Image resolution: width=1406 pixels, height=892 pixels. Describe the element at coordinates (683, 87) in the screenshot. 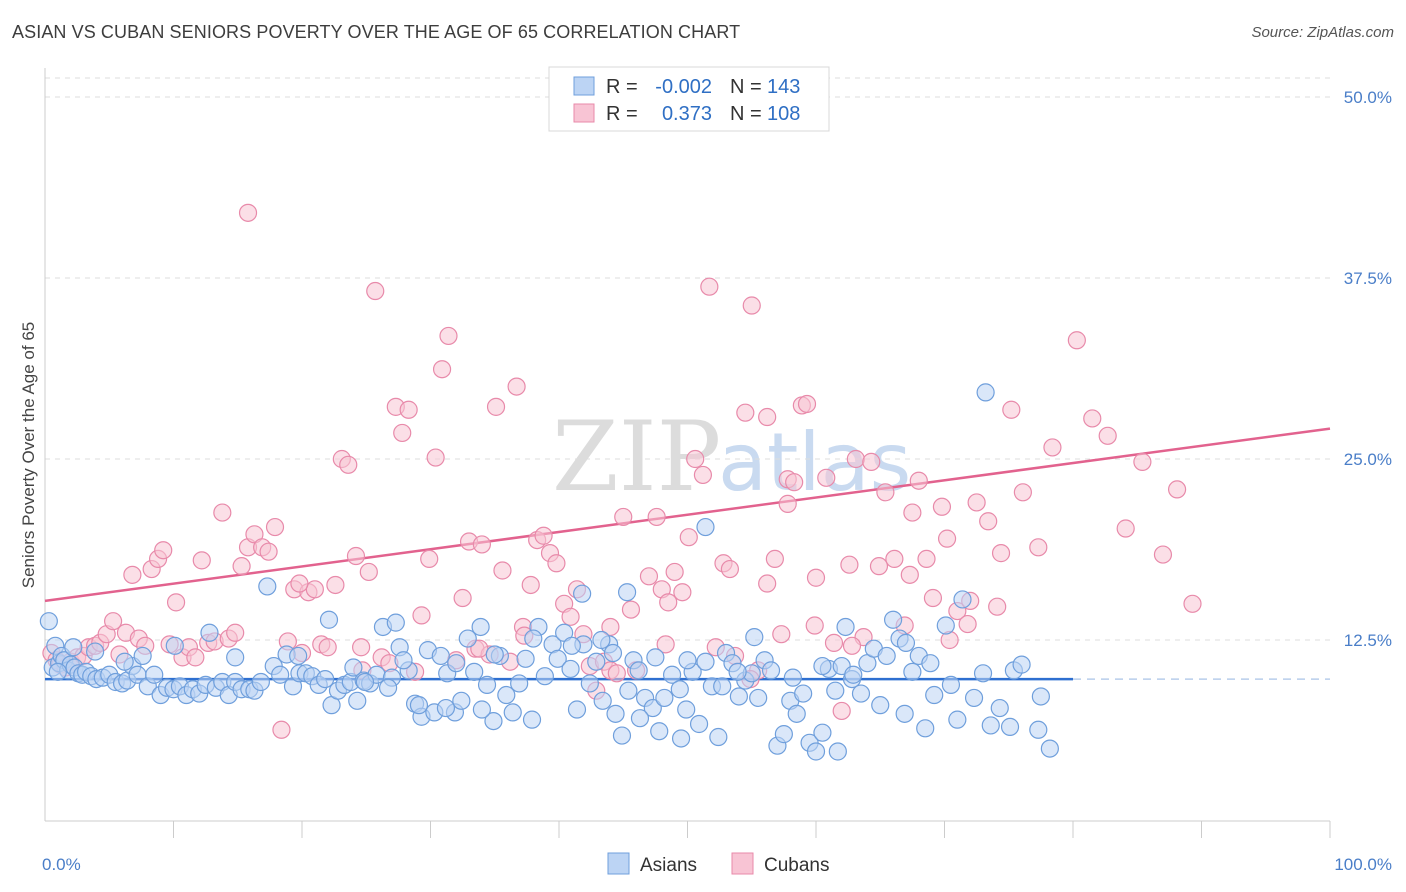

I see `legend-r-value-asians: -0.002` at that location.